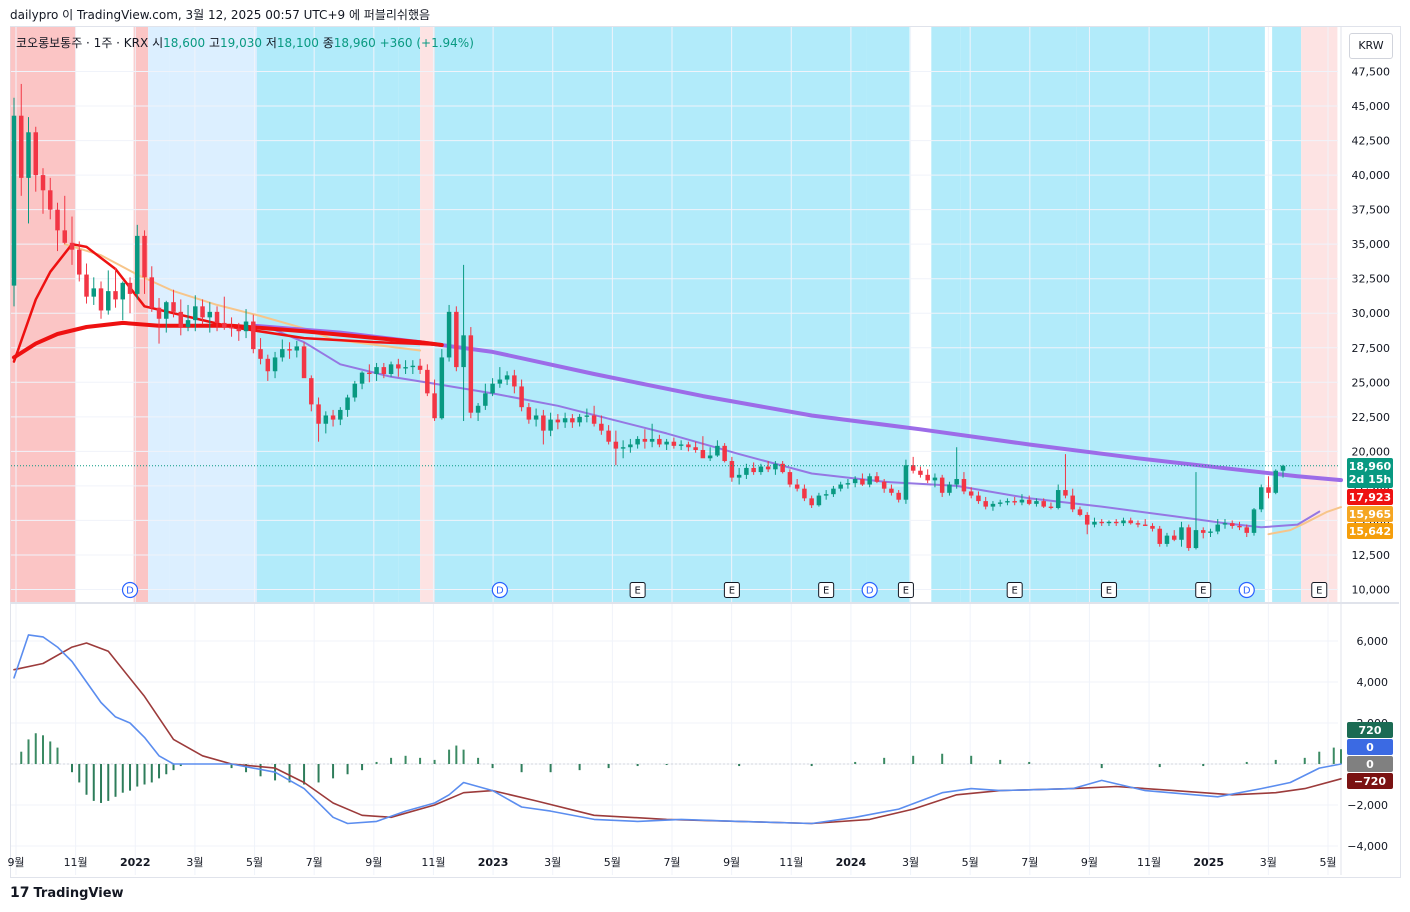 The height and width of the screenshot is (912, 1410). Describe the element at coordinates (1371, 210) in the screenshot. I see `price-tick-label: 37,500` at that location.